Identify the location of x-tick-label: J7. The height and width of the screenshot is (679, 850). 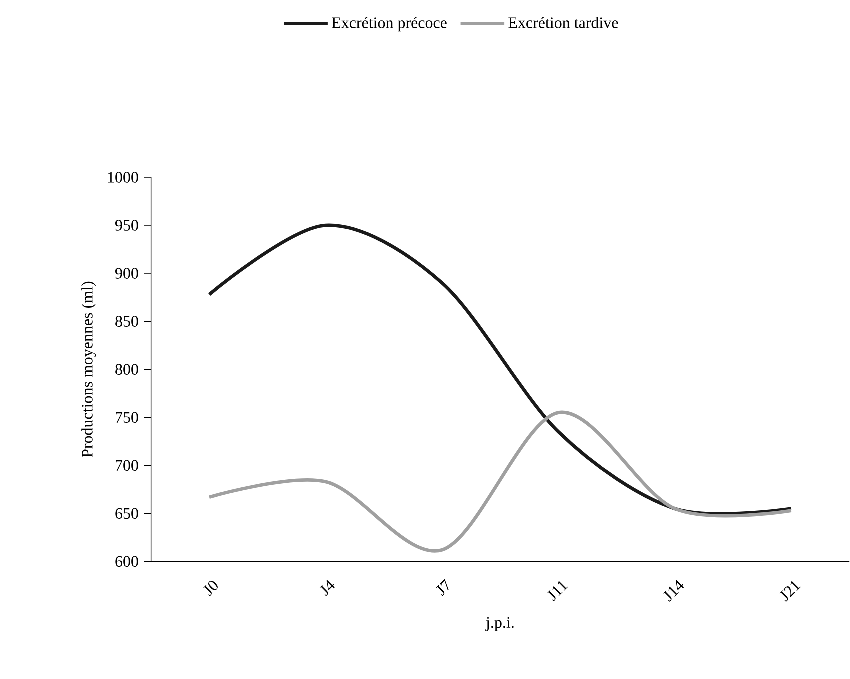
(442, 587).